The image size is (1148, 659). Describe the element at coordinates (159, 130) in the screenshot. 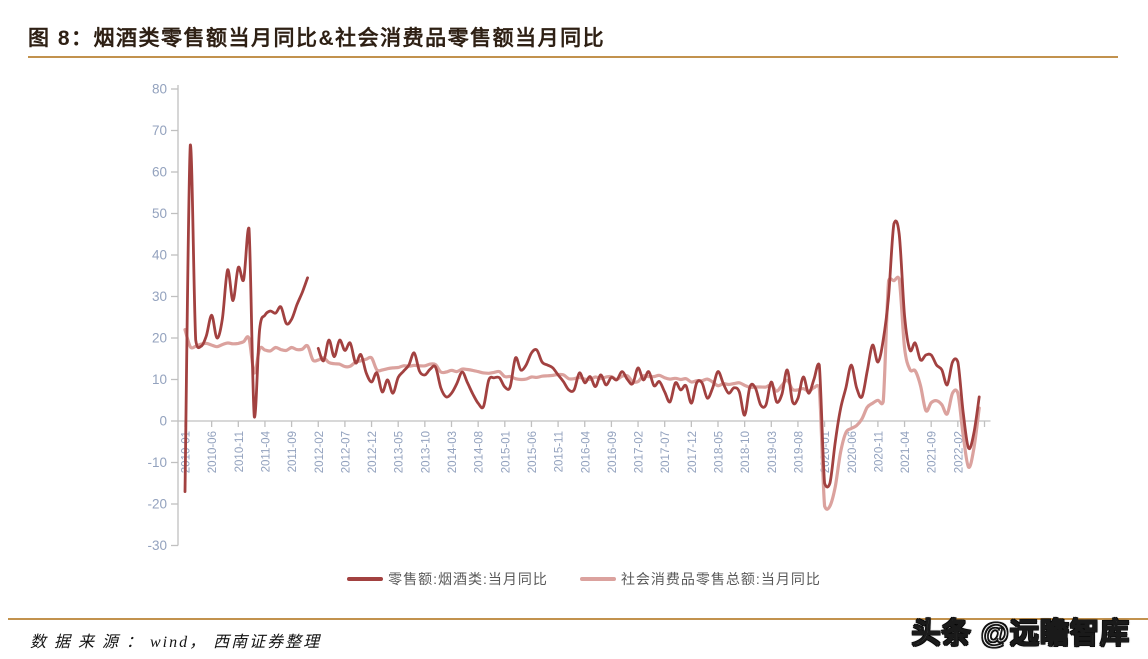

I see `y-tick-label: 70` at that location.